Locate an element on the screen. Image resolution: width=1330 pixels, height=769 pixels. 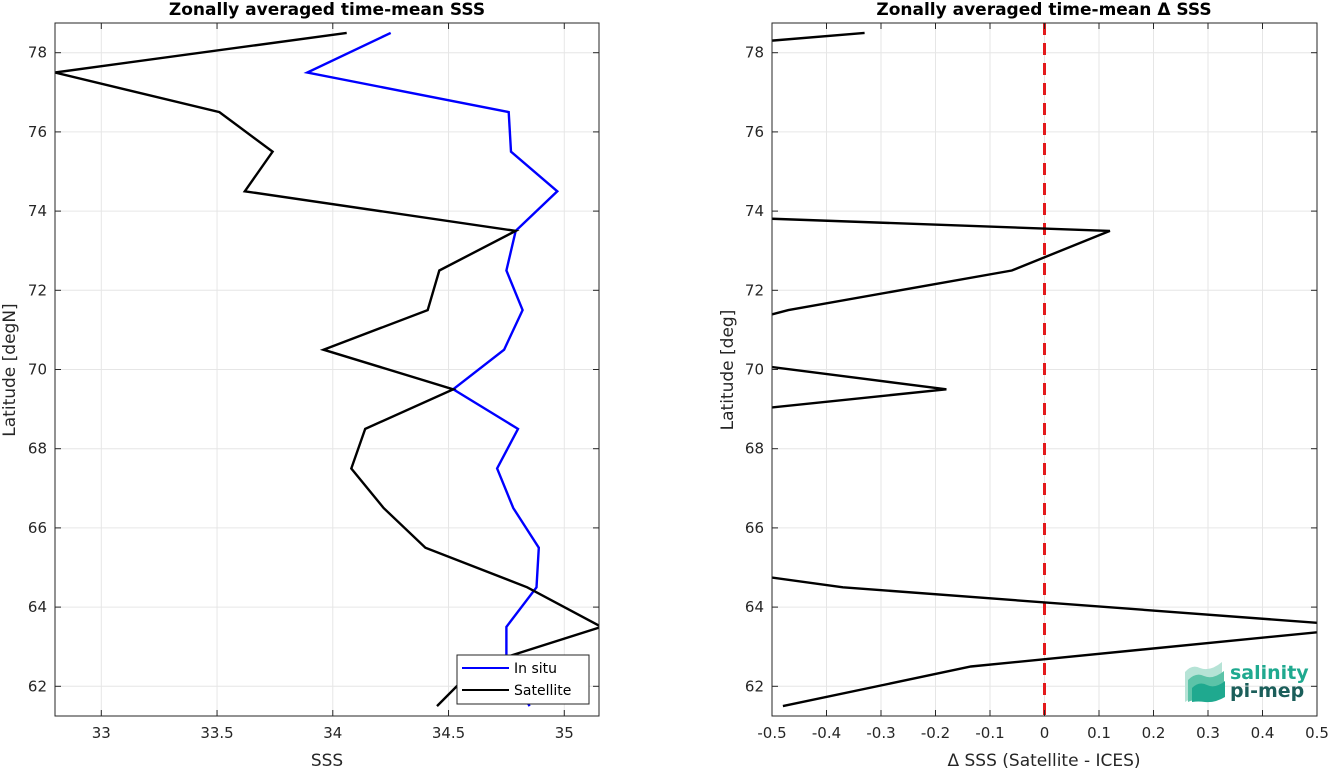
right-x-tick-label: -0.1 is located at coordinates (989, 733).